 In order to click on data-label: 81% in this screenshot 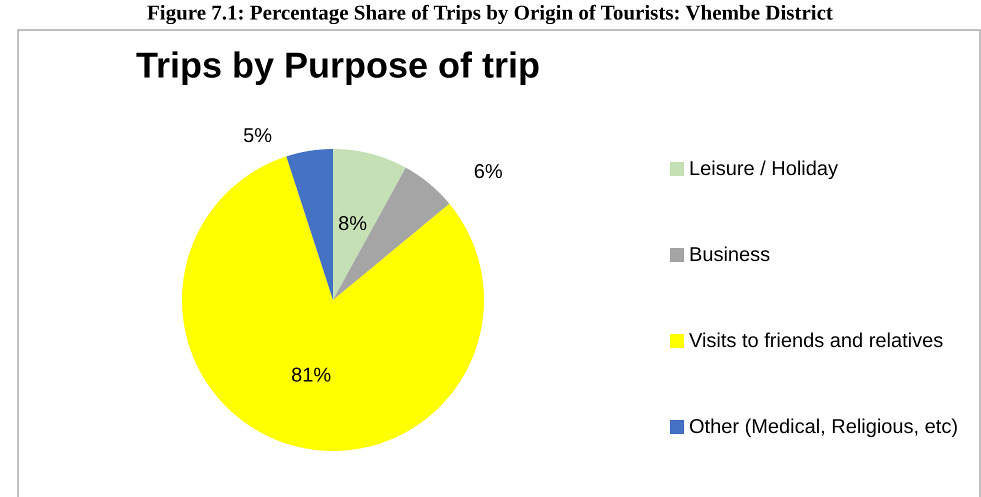, I will do `click(311, 375)`.